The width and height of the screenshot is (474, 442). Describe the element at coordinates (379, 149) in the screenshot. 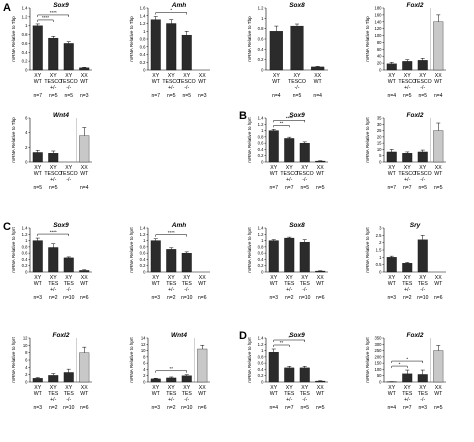

I see `y-tick-label: 10` at that location.